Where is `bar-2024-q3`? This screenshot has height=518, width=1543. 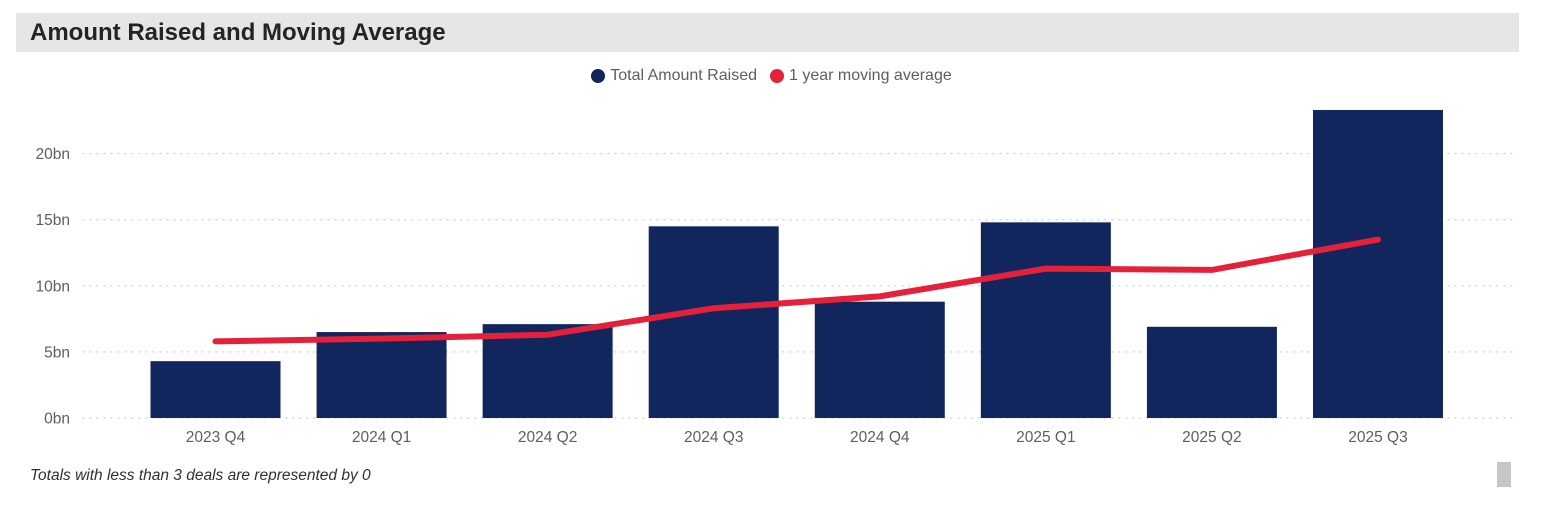 bar-2024-q3 is located at coordinates (713, 322).